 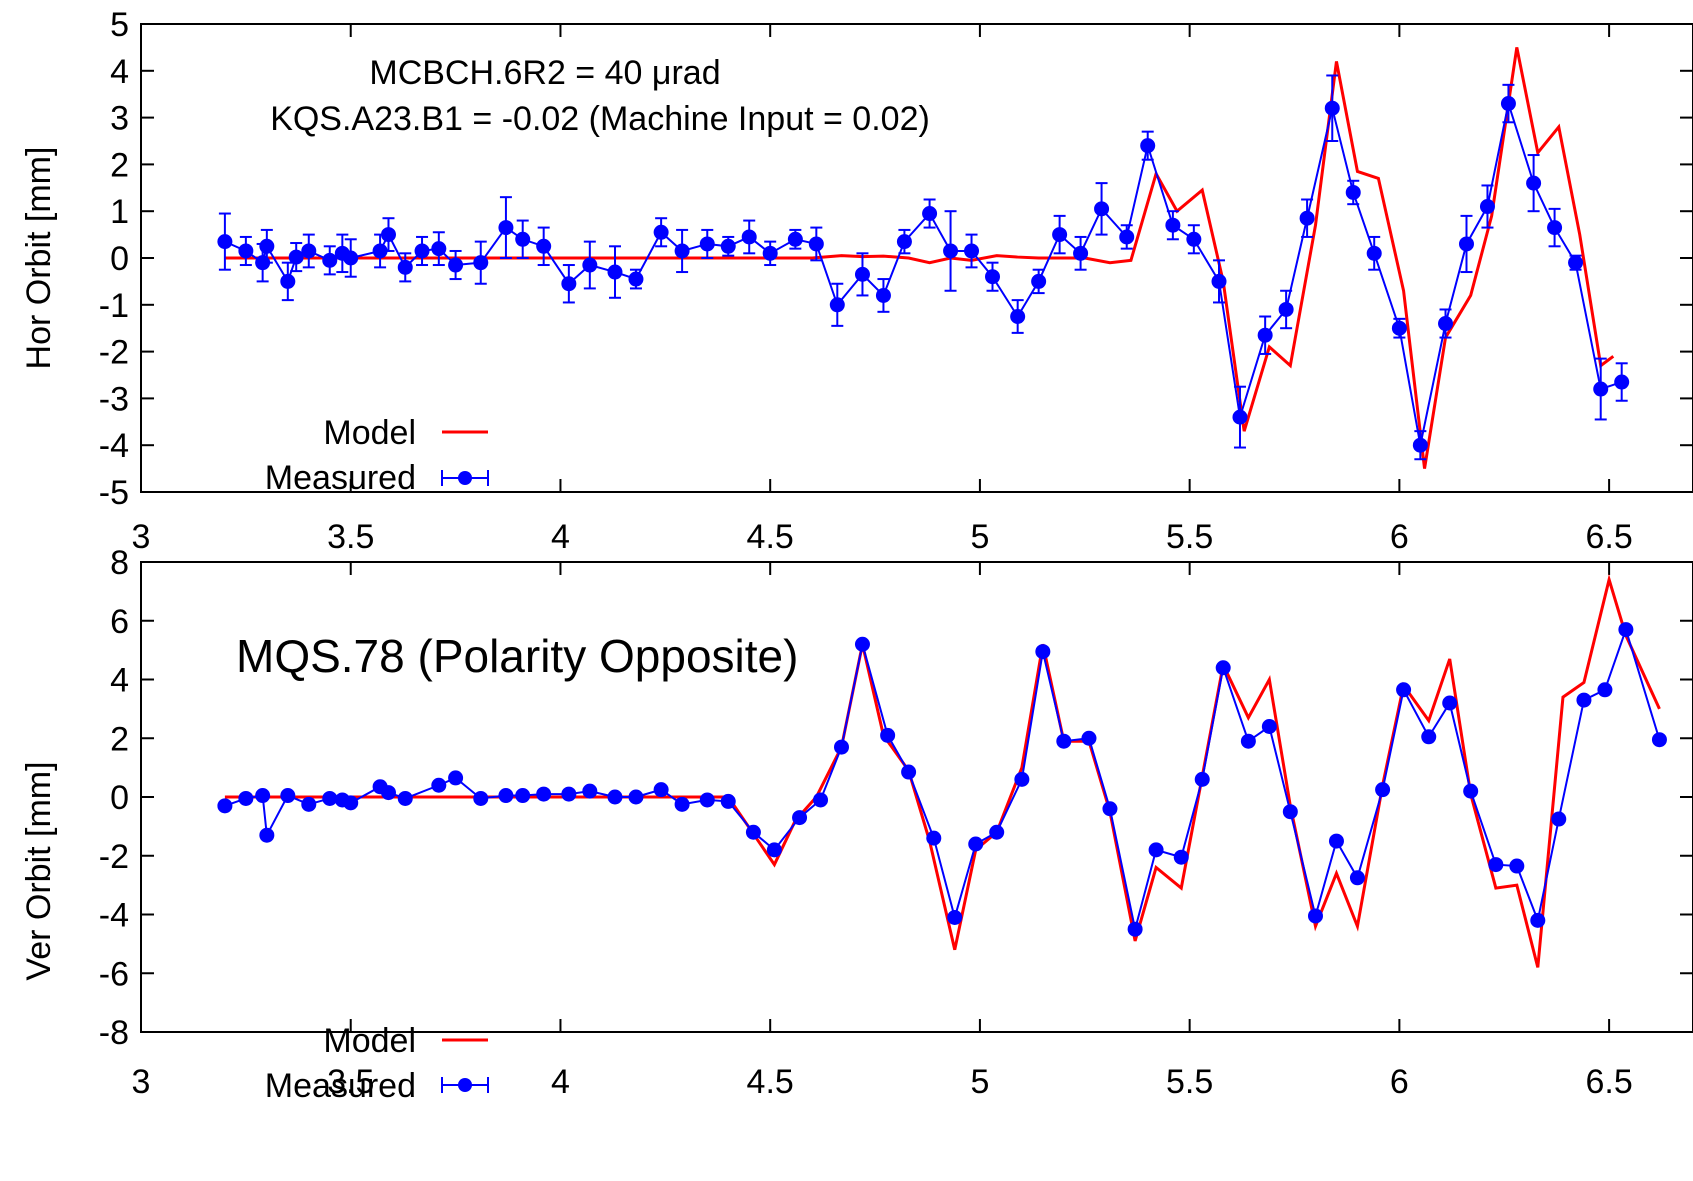 I want to click on top-chart-x-tick-label: 5, so click(x=979, y=537).